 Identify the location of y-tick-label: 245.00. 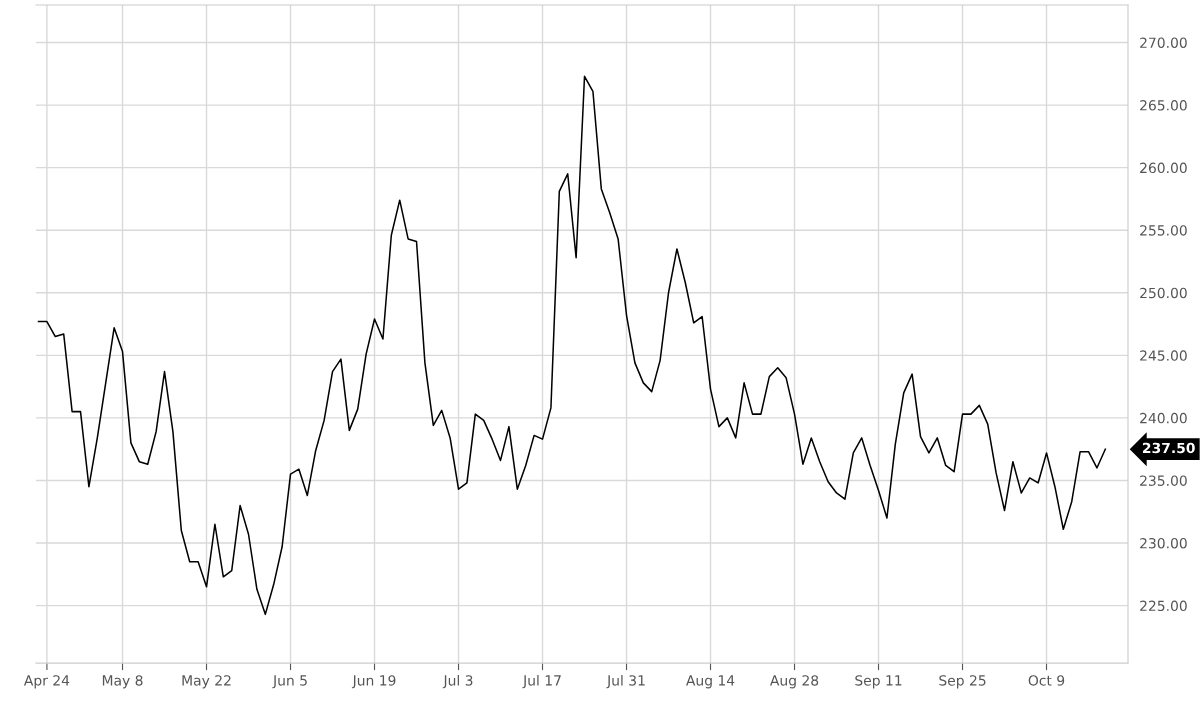
(1163, 355).